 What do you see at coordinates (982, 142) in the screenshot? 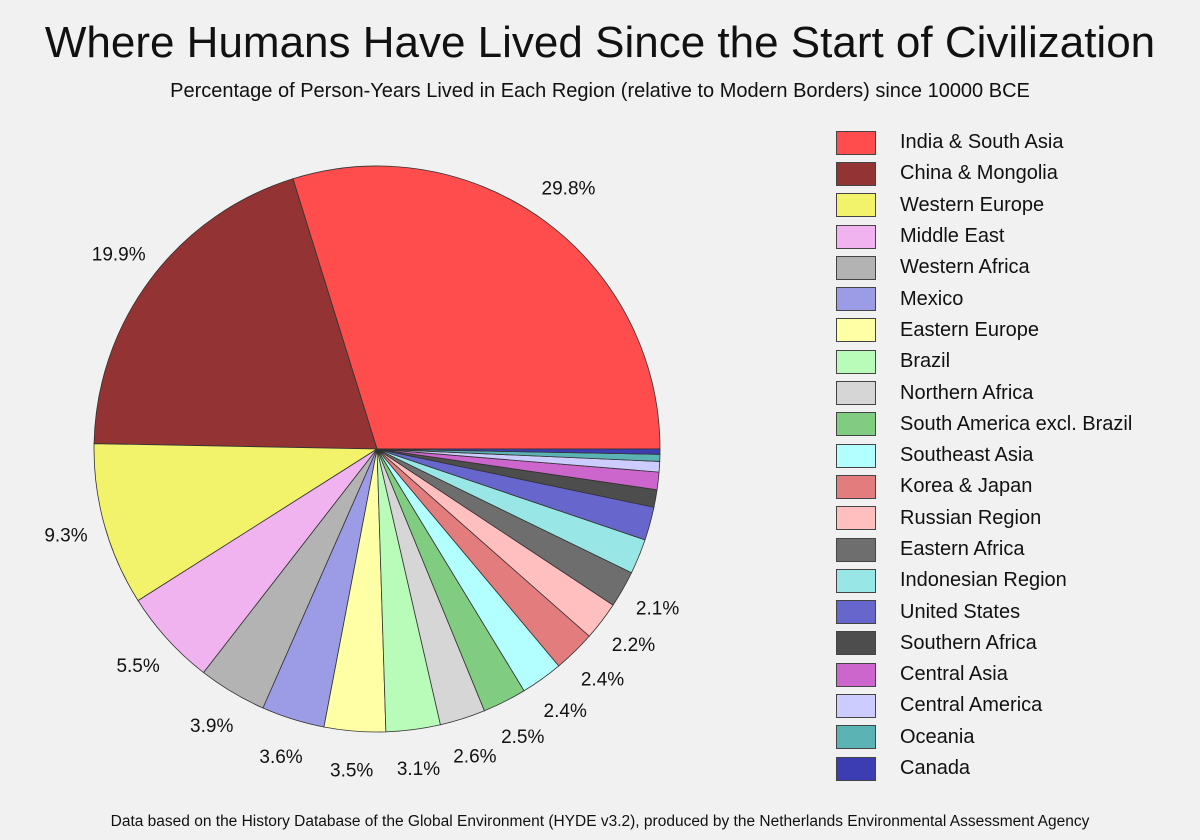
I see `legend-label: India & South Asia` at bounding box center [982, 142].